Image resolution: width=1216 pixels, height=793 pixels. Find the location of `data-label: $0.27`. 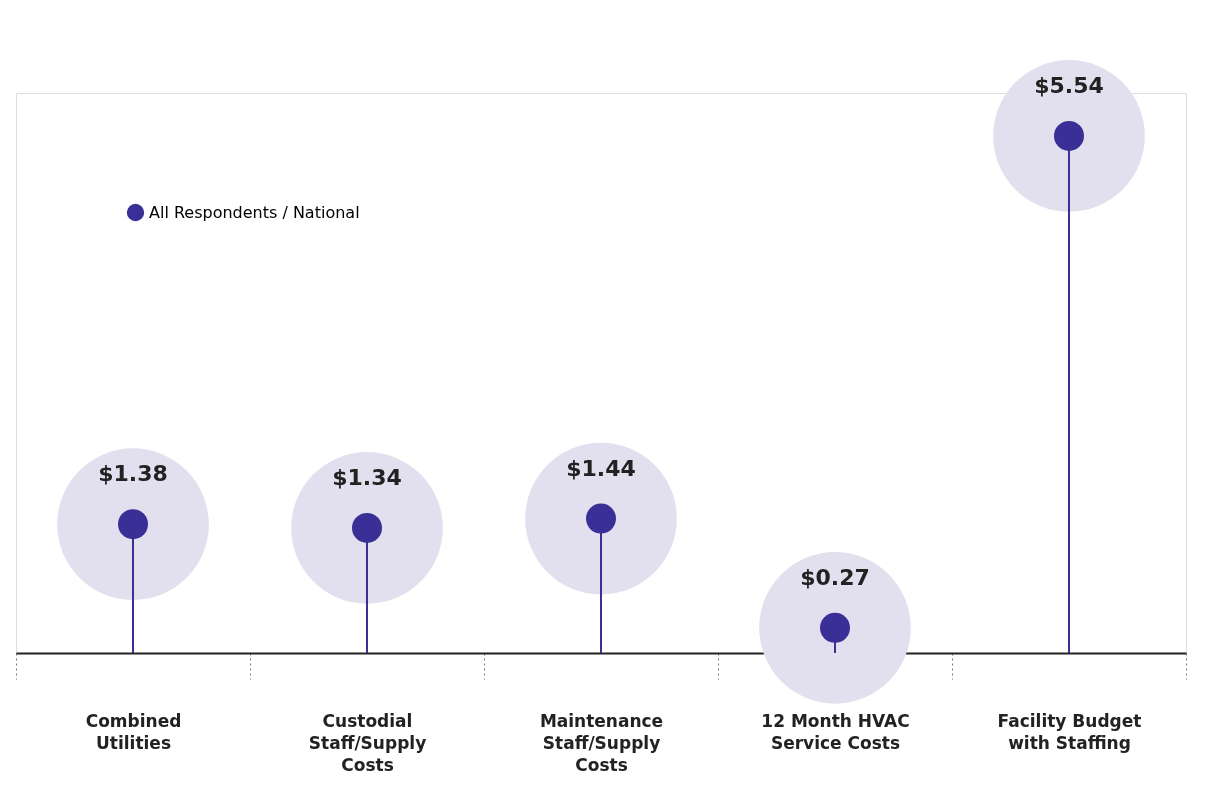

data-label: $0.27 is located at coordinates (835, 577).